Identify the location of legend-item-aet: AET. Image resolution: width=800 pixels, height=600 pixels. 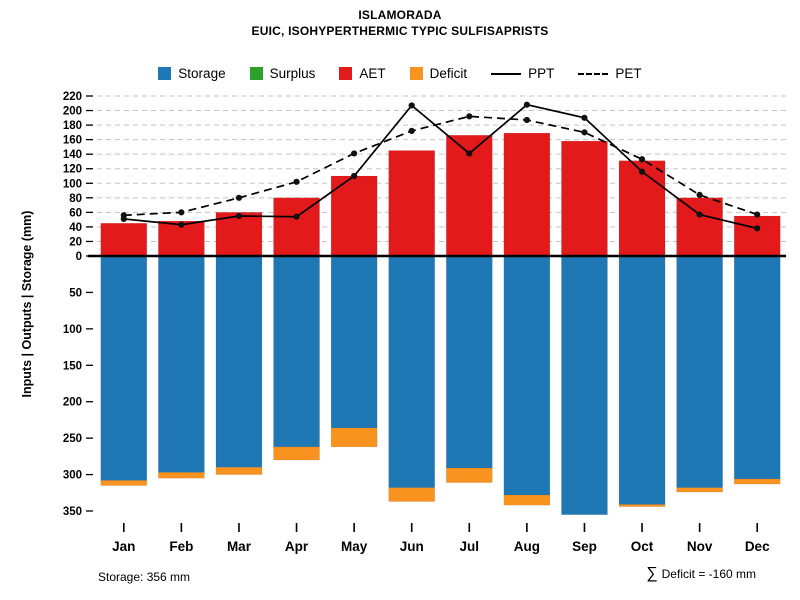
(362, 73).